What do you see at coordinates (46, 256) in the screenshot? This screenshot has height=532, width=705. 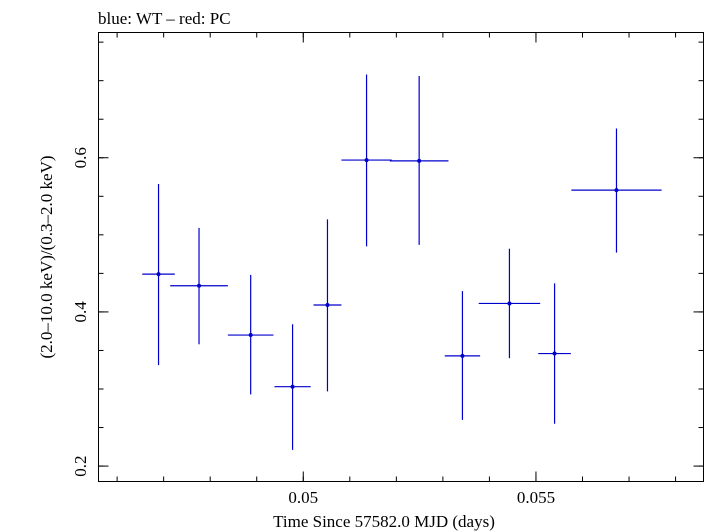 I see `y-axis-label: (2.0–10.0 keV)/(0.3–2.0 keV)` at bounding box center [46, 256].